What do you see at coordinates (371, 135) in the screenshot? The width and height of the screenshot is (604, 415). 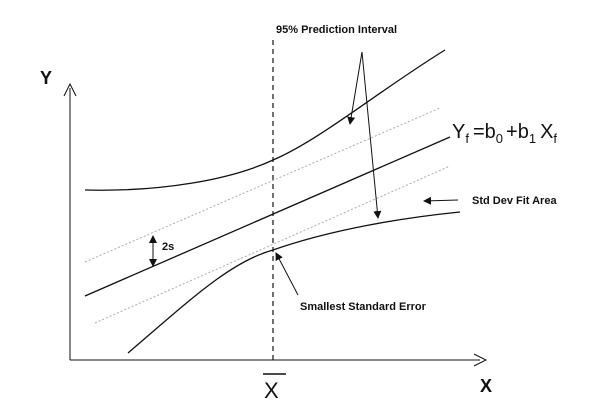 I see `prediction-arrow-lower` at bounding box center [371, 135].